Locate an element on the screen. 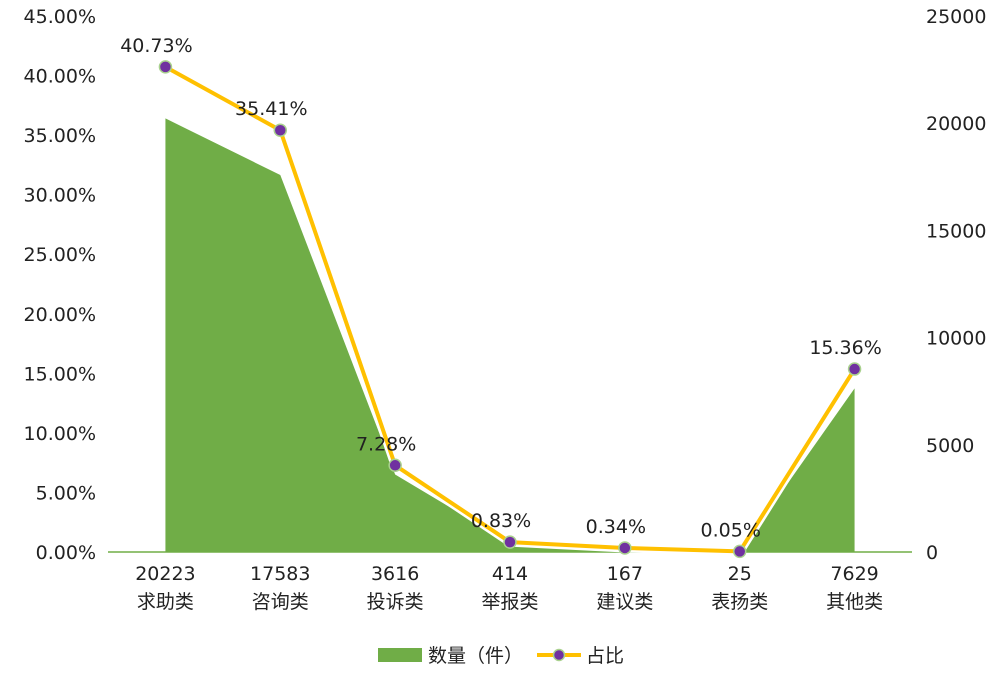 Image resolution: width=1008 pixels, height=687 pixels. category-name-label: 表扬类 is located at coordinates (739, 602).